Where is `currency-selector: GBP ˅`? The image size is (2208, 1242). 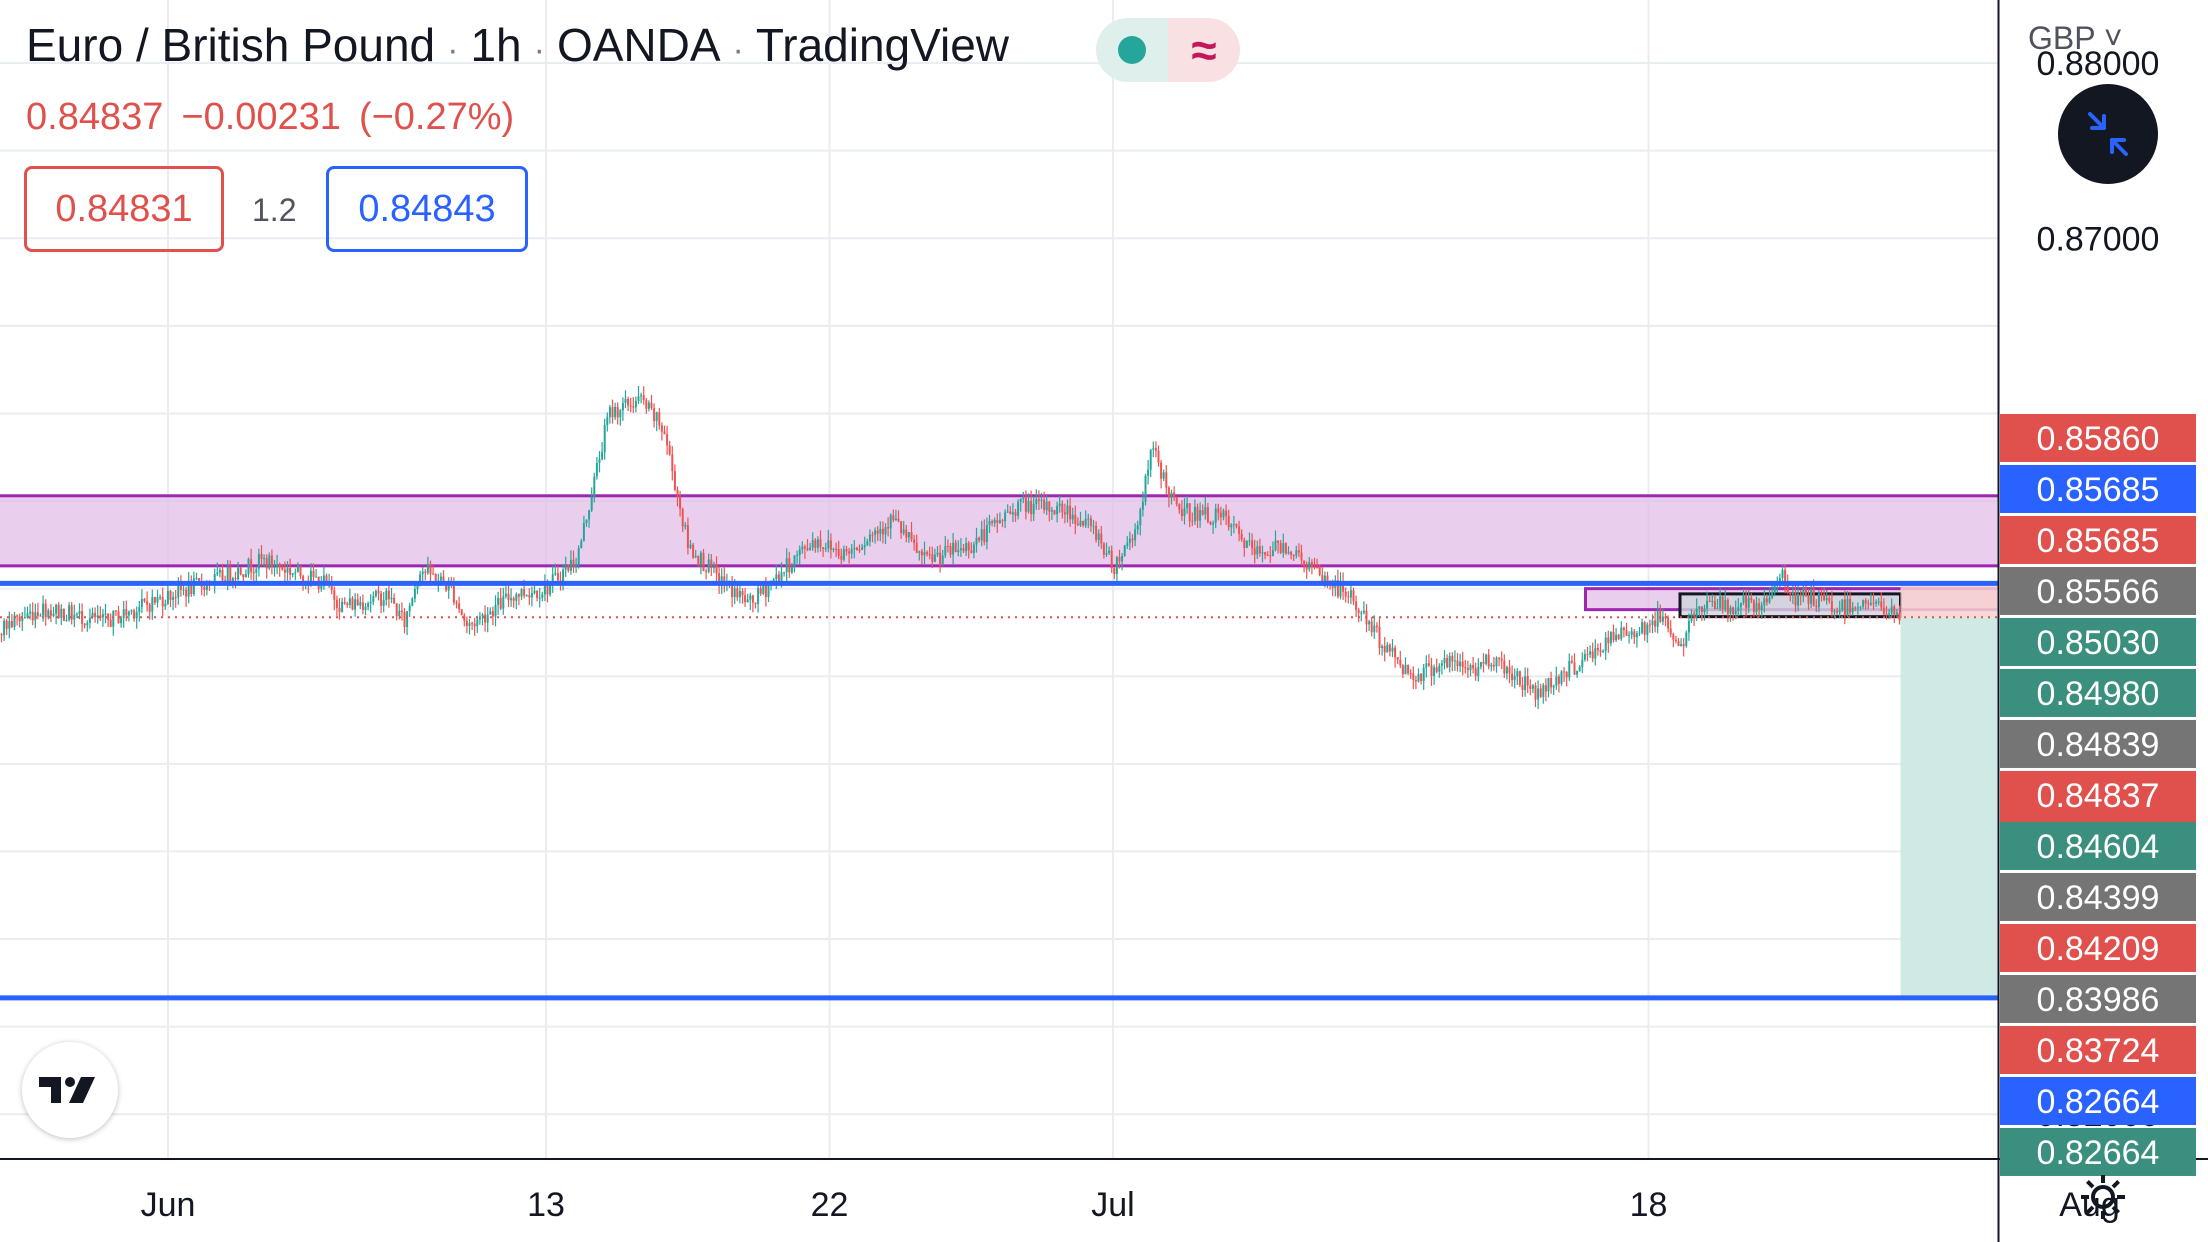 currency-selector: GBP ˅ is located at coordinates (2075, 38).